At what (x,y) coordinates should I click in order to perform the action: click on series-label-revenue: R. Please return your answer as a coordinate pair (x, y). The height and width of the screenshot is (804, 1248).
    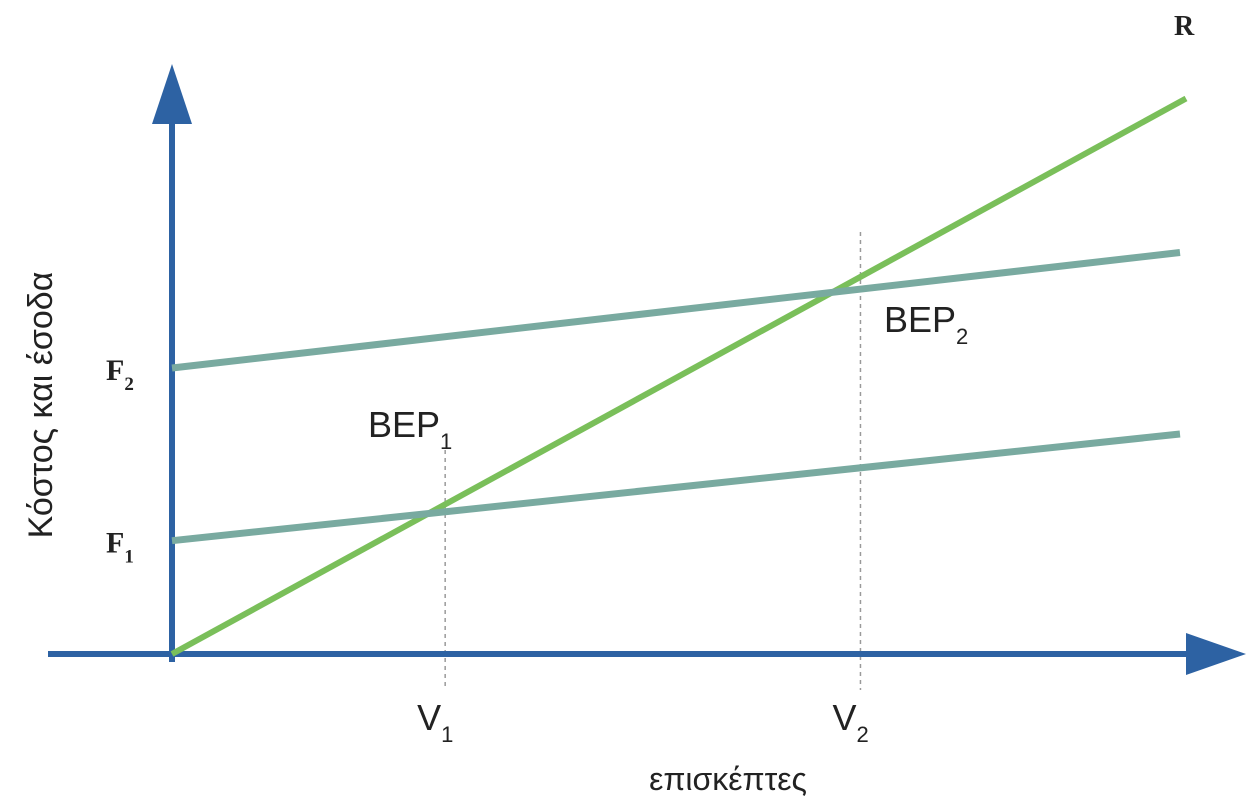
    Looking at the image, I should click on (1184, 26).